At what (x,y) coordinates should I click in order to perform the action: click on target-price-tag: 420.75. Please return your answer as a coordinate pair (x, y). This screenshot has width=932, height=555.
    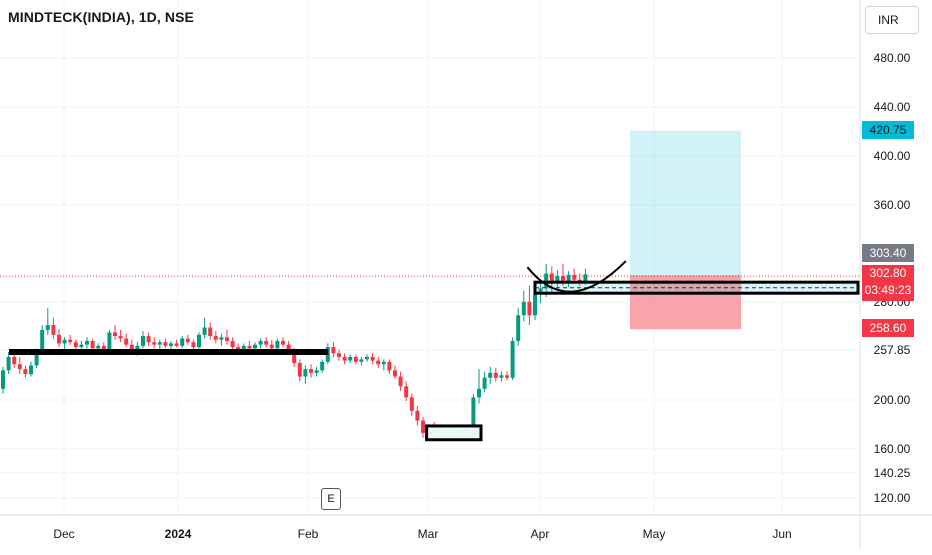
    Looking at the image, I should click on (888, 130).